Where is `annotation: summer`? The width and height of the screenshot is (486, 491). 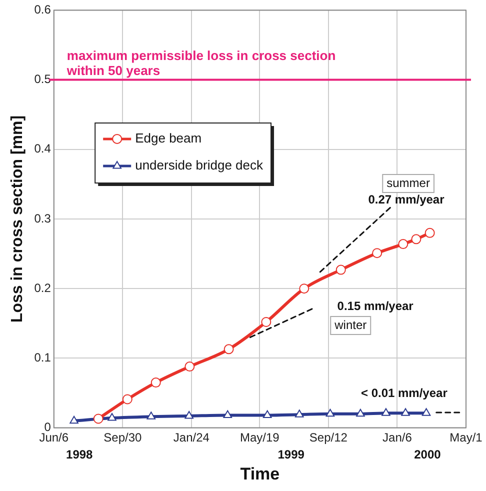
annotation: summer is located at coordinates (408, 183).